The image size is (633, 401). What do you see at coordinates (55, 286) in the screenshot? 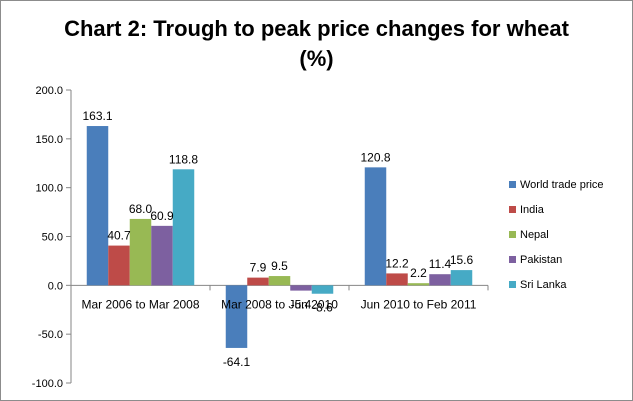
I see `y-tick-label: 0.0` at bounding box center [55, 286].